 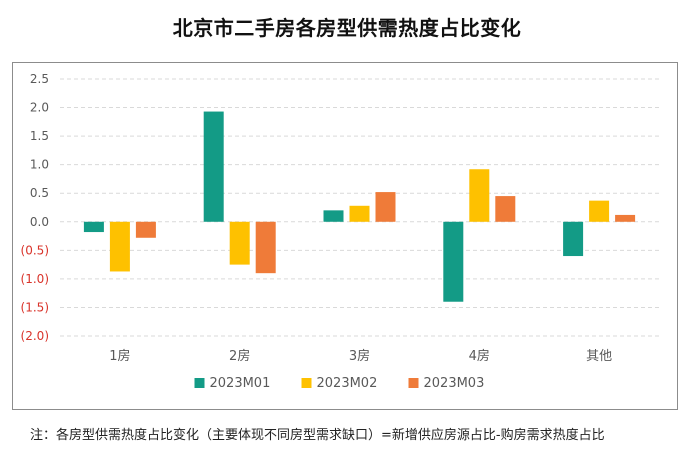 I want to click on y-tick-label: (2.0), so click(x=35, y=336).